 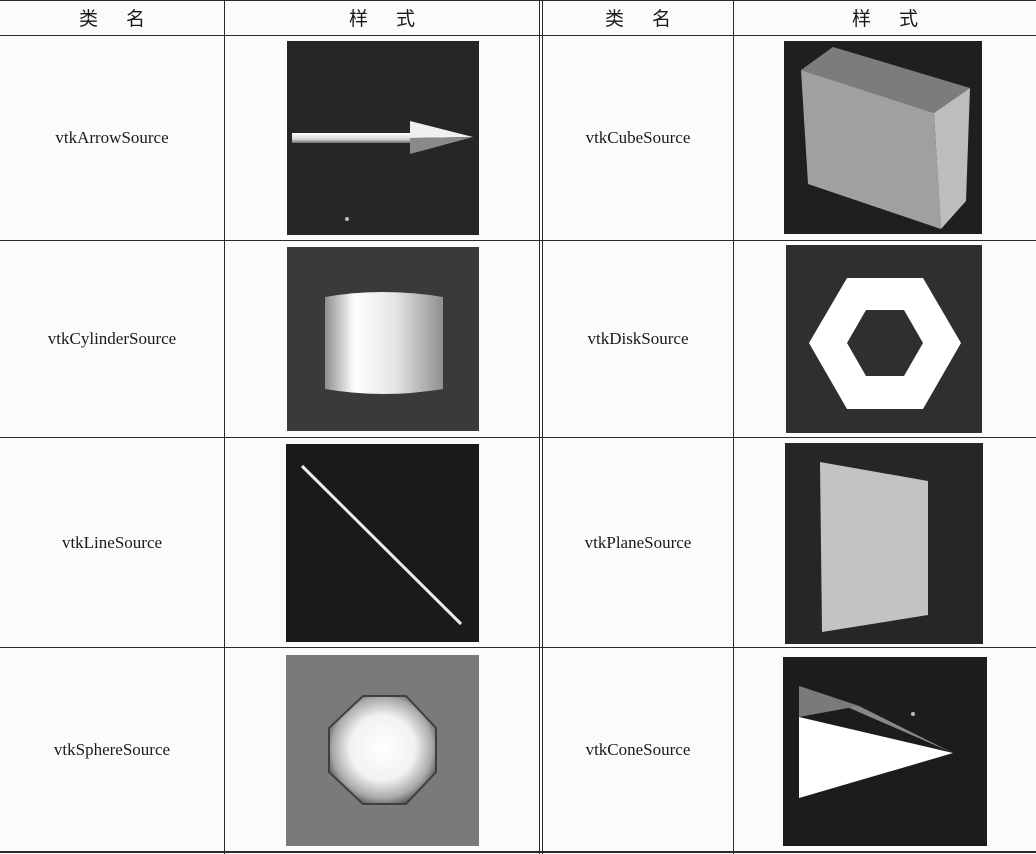 What do you see at coordinates (112, 542) in the screenshot?
I see `class-name-cell: vtkLineSource` at bounding box center [112, 542].